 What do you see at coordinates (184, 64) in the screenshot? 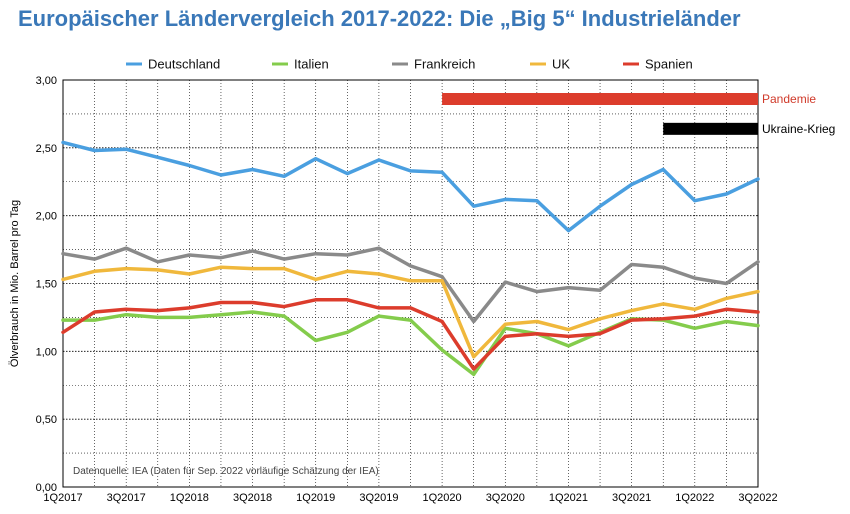
I see `legend-entry: Deutschland` at bounding box center [184, 64].